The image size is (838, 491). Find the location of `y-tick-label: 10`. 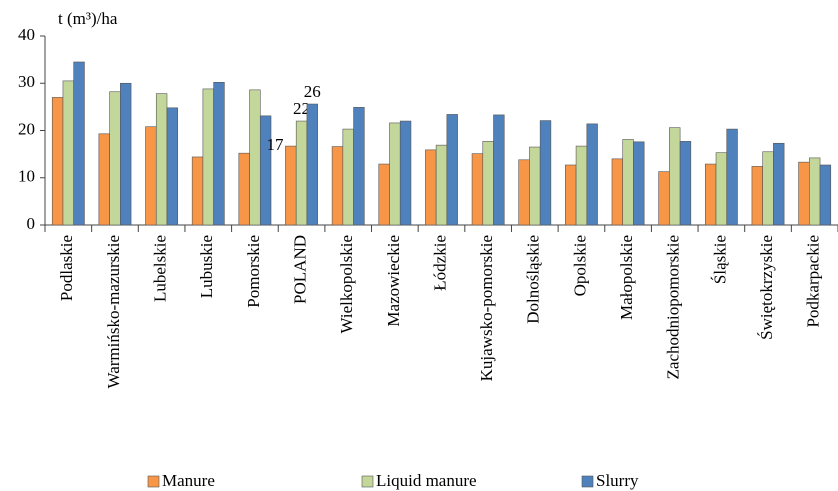

y-tick-label: 10 is located at coordinates (26, 176).